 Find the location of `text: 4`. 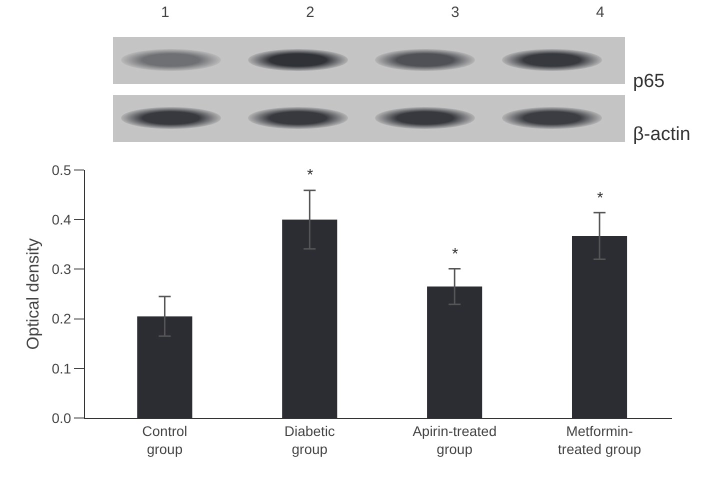

text: 4 is located at coordinates (600, 12).